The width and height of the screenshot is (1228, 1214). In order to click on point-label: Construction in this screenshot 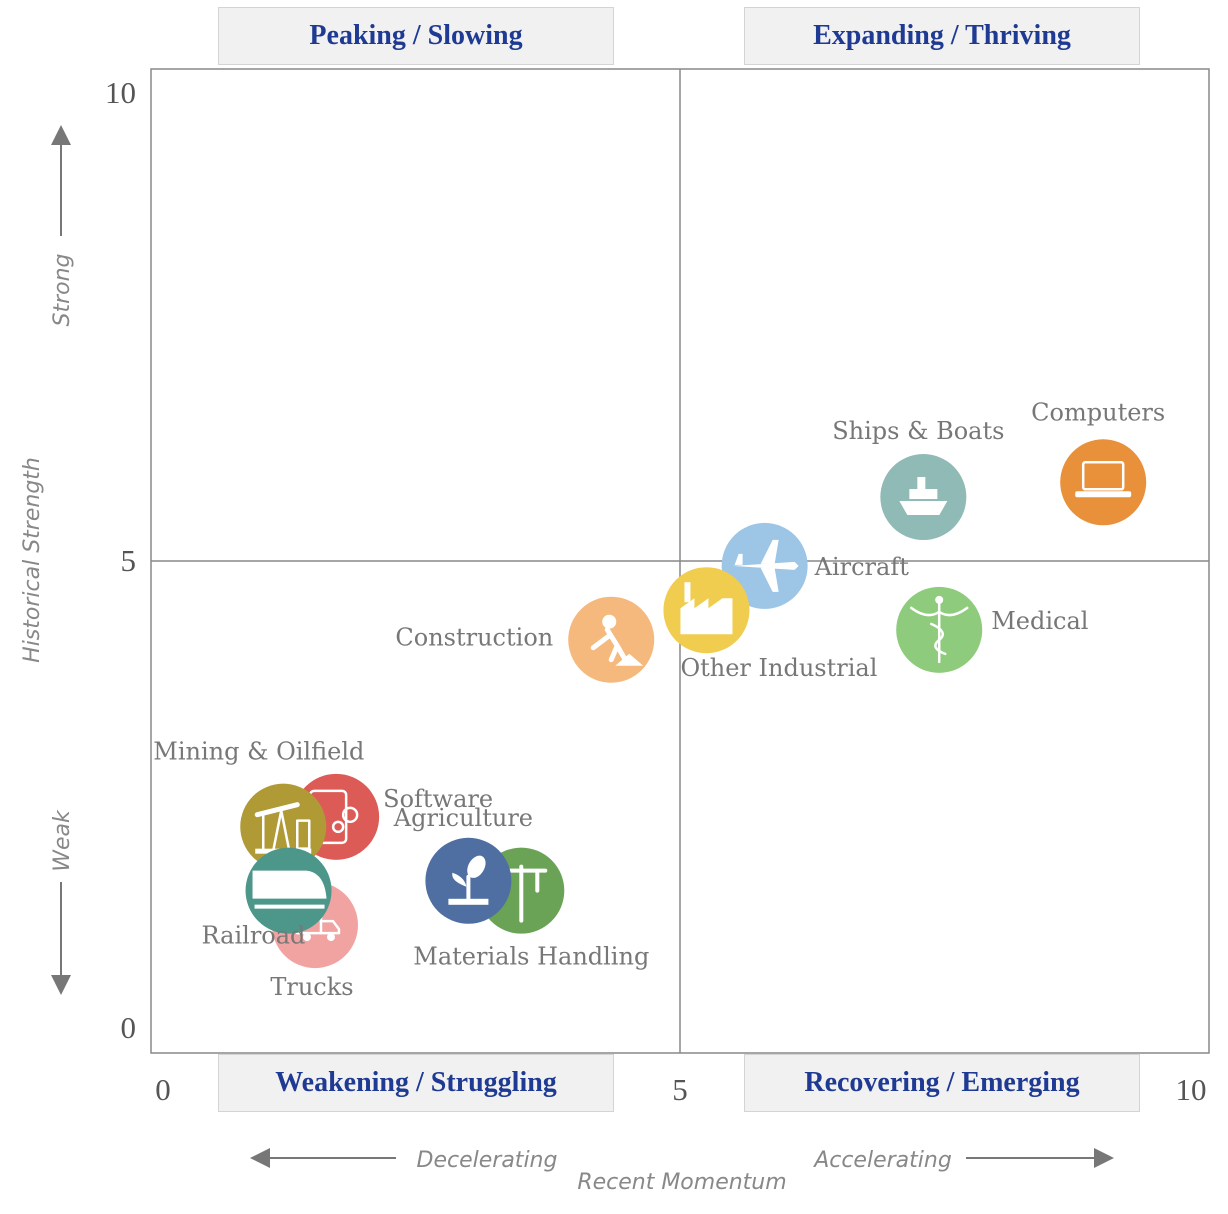, I will do `click(474, 638)`.